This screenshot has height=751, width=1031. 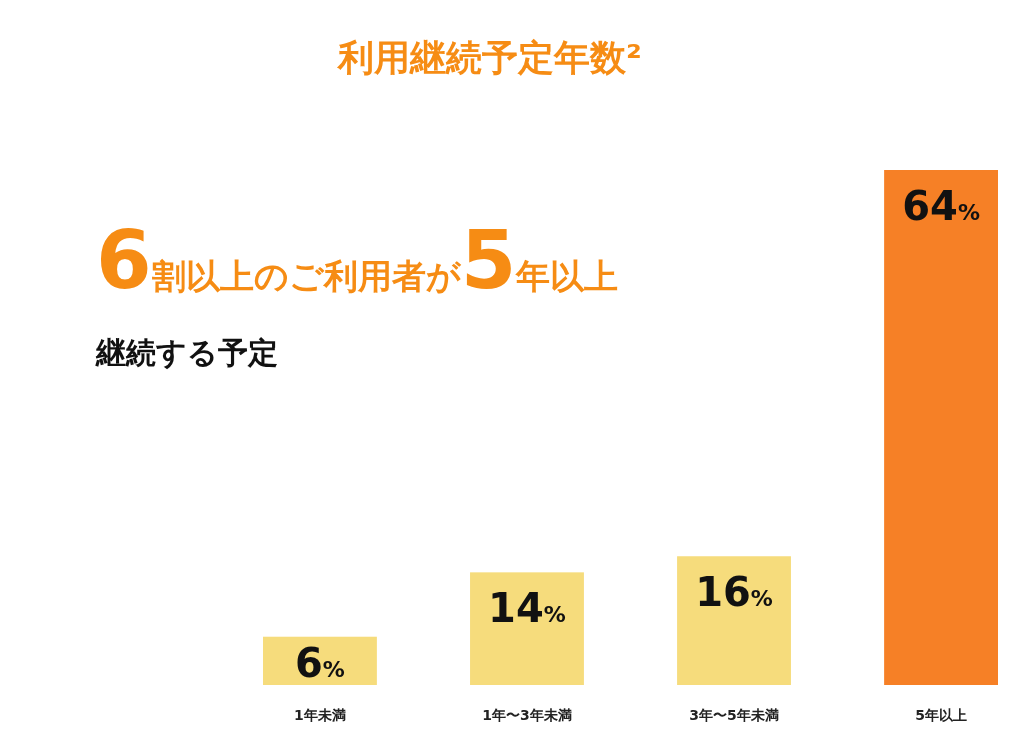 What do you see at coordinates (319, 663) in the screenshot?
I see `data-label: 6%` at bounding box center [319, 663].